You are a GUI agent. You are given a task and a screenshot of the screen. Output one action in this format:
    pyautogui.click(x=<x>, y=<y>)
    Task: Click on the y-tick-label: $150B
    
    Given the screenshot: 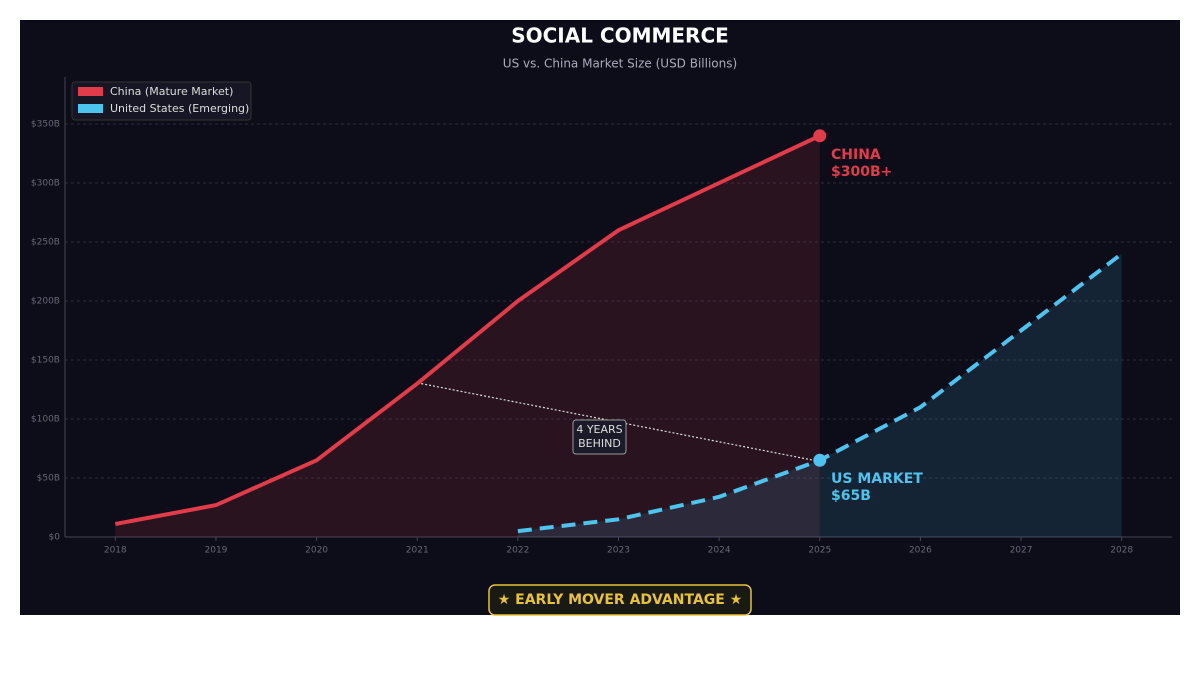 What is the action you would take?
    pyautogui.click(x=45, y=361)
    